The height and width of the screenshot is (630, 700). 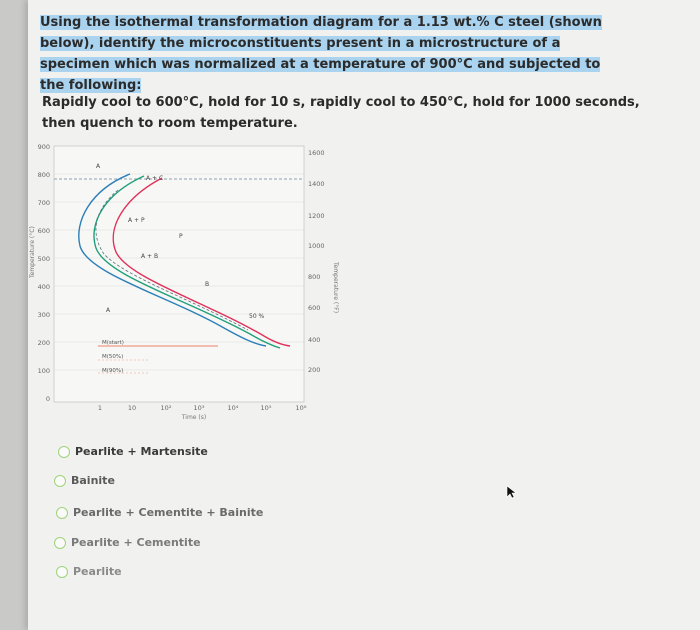 What do you see at coordinates (314, 370) in the screenshot?
I see `y2-tick-200: 200` at bounding box center [314, 370].